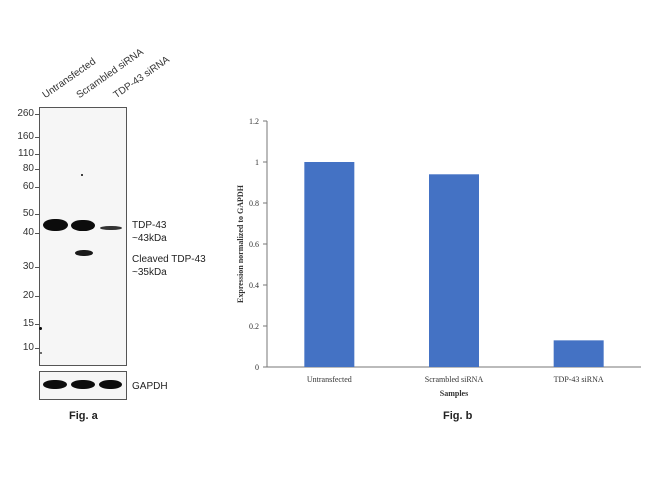 The height and width of the screenshot is (481, 650). What do you see at coordinates (240, 243) in the screenshot?
I see `y-axis-title: Expression normalized to GAPDH` at bounding box center [240, 243].